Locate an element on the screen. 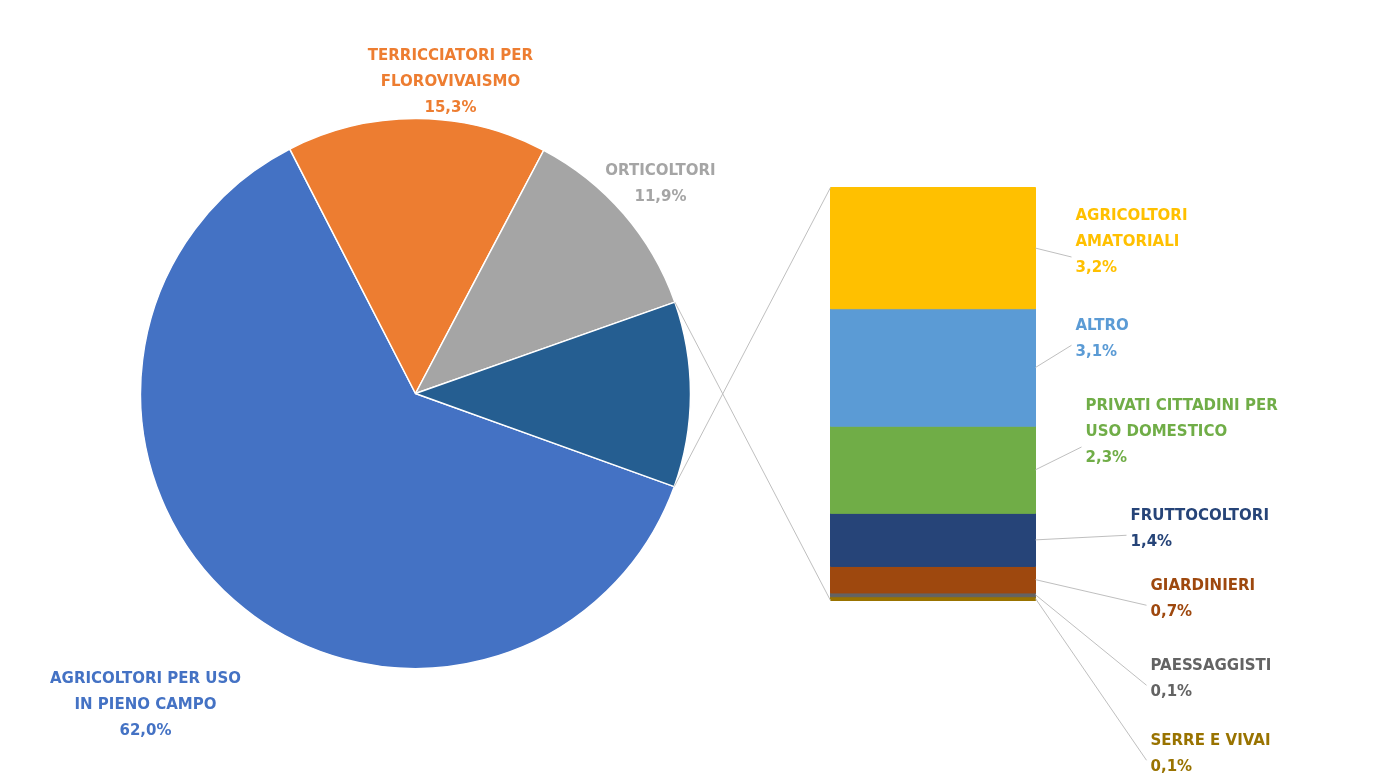 Image resolution: width=1387 pixels, height=781 pixels. text: SERRE E VIVAI is located at coordinates (1210, 739).